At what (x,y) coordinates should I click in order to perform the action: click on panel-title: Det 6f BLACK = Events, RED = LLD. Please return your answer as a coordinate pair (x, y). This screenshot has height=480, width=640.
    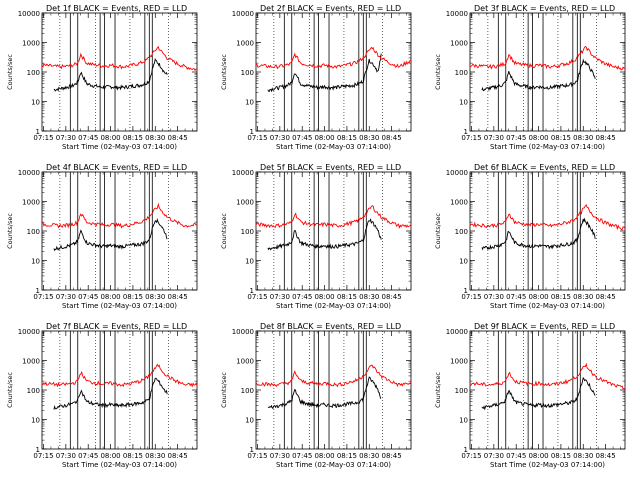
    Looking at the image, I should click on (544, 167).